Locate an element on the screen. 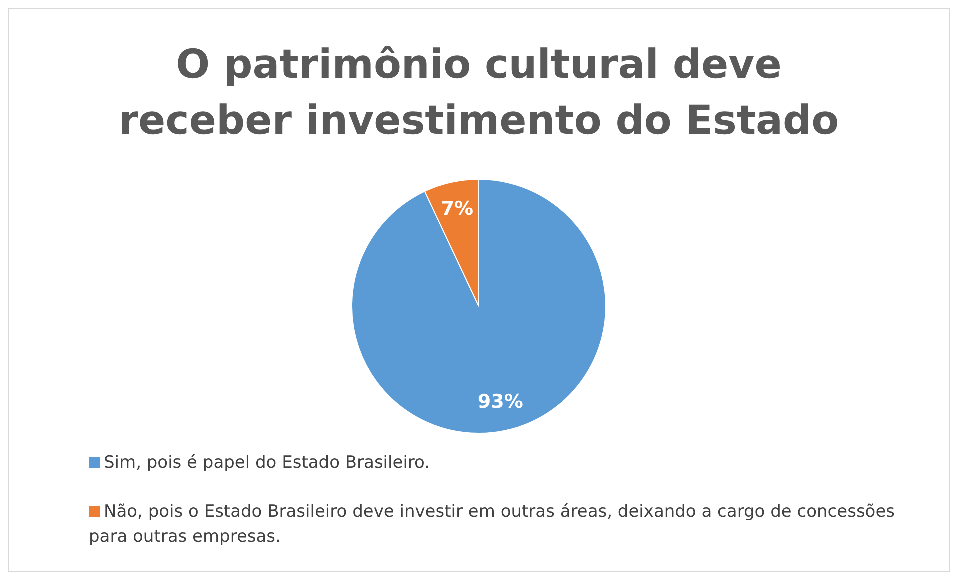 This screenshot has width=958, height=578. data-label: 7% is located at coordinates (457, 209).